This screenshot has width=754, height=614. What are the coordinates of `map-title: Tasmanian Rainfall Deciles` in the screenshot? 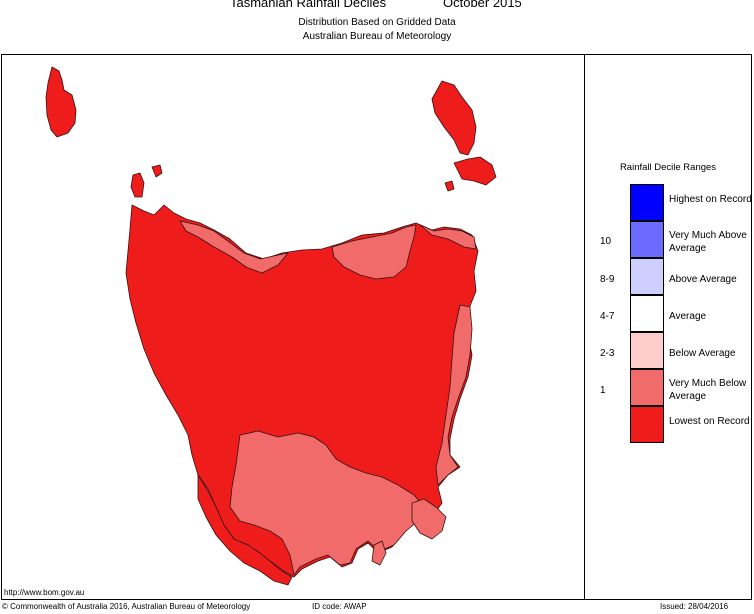 It's located at (308, 5).